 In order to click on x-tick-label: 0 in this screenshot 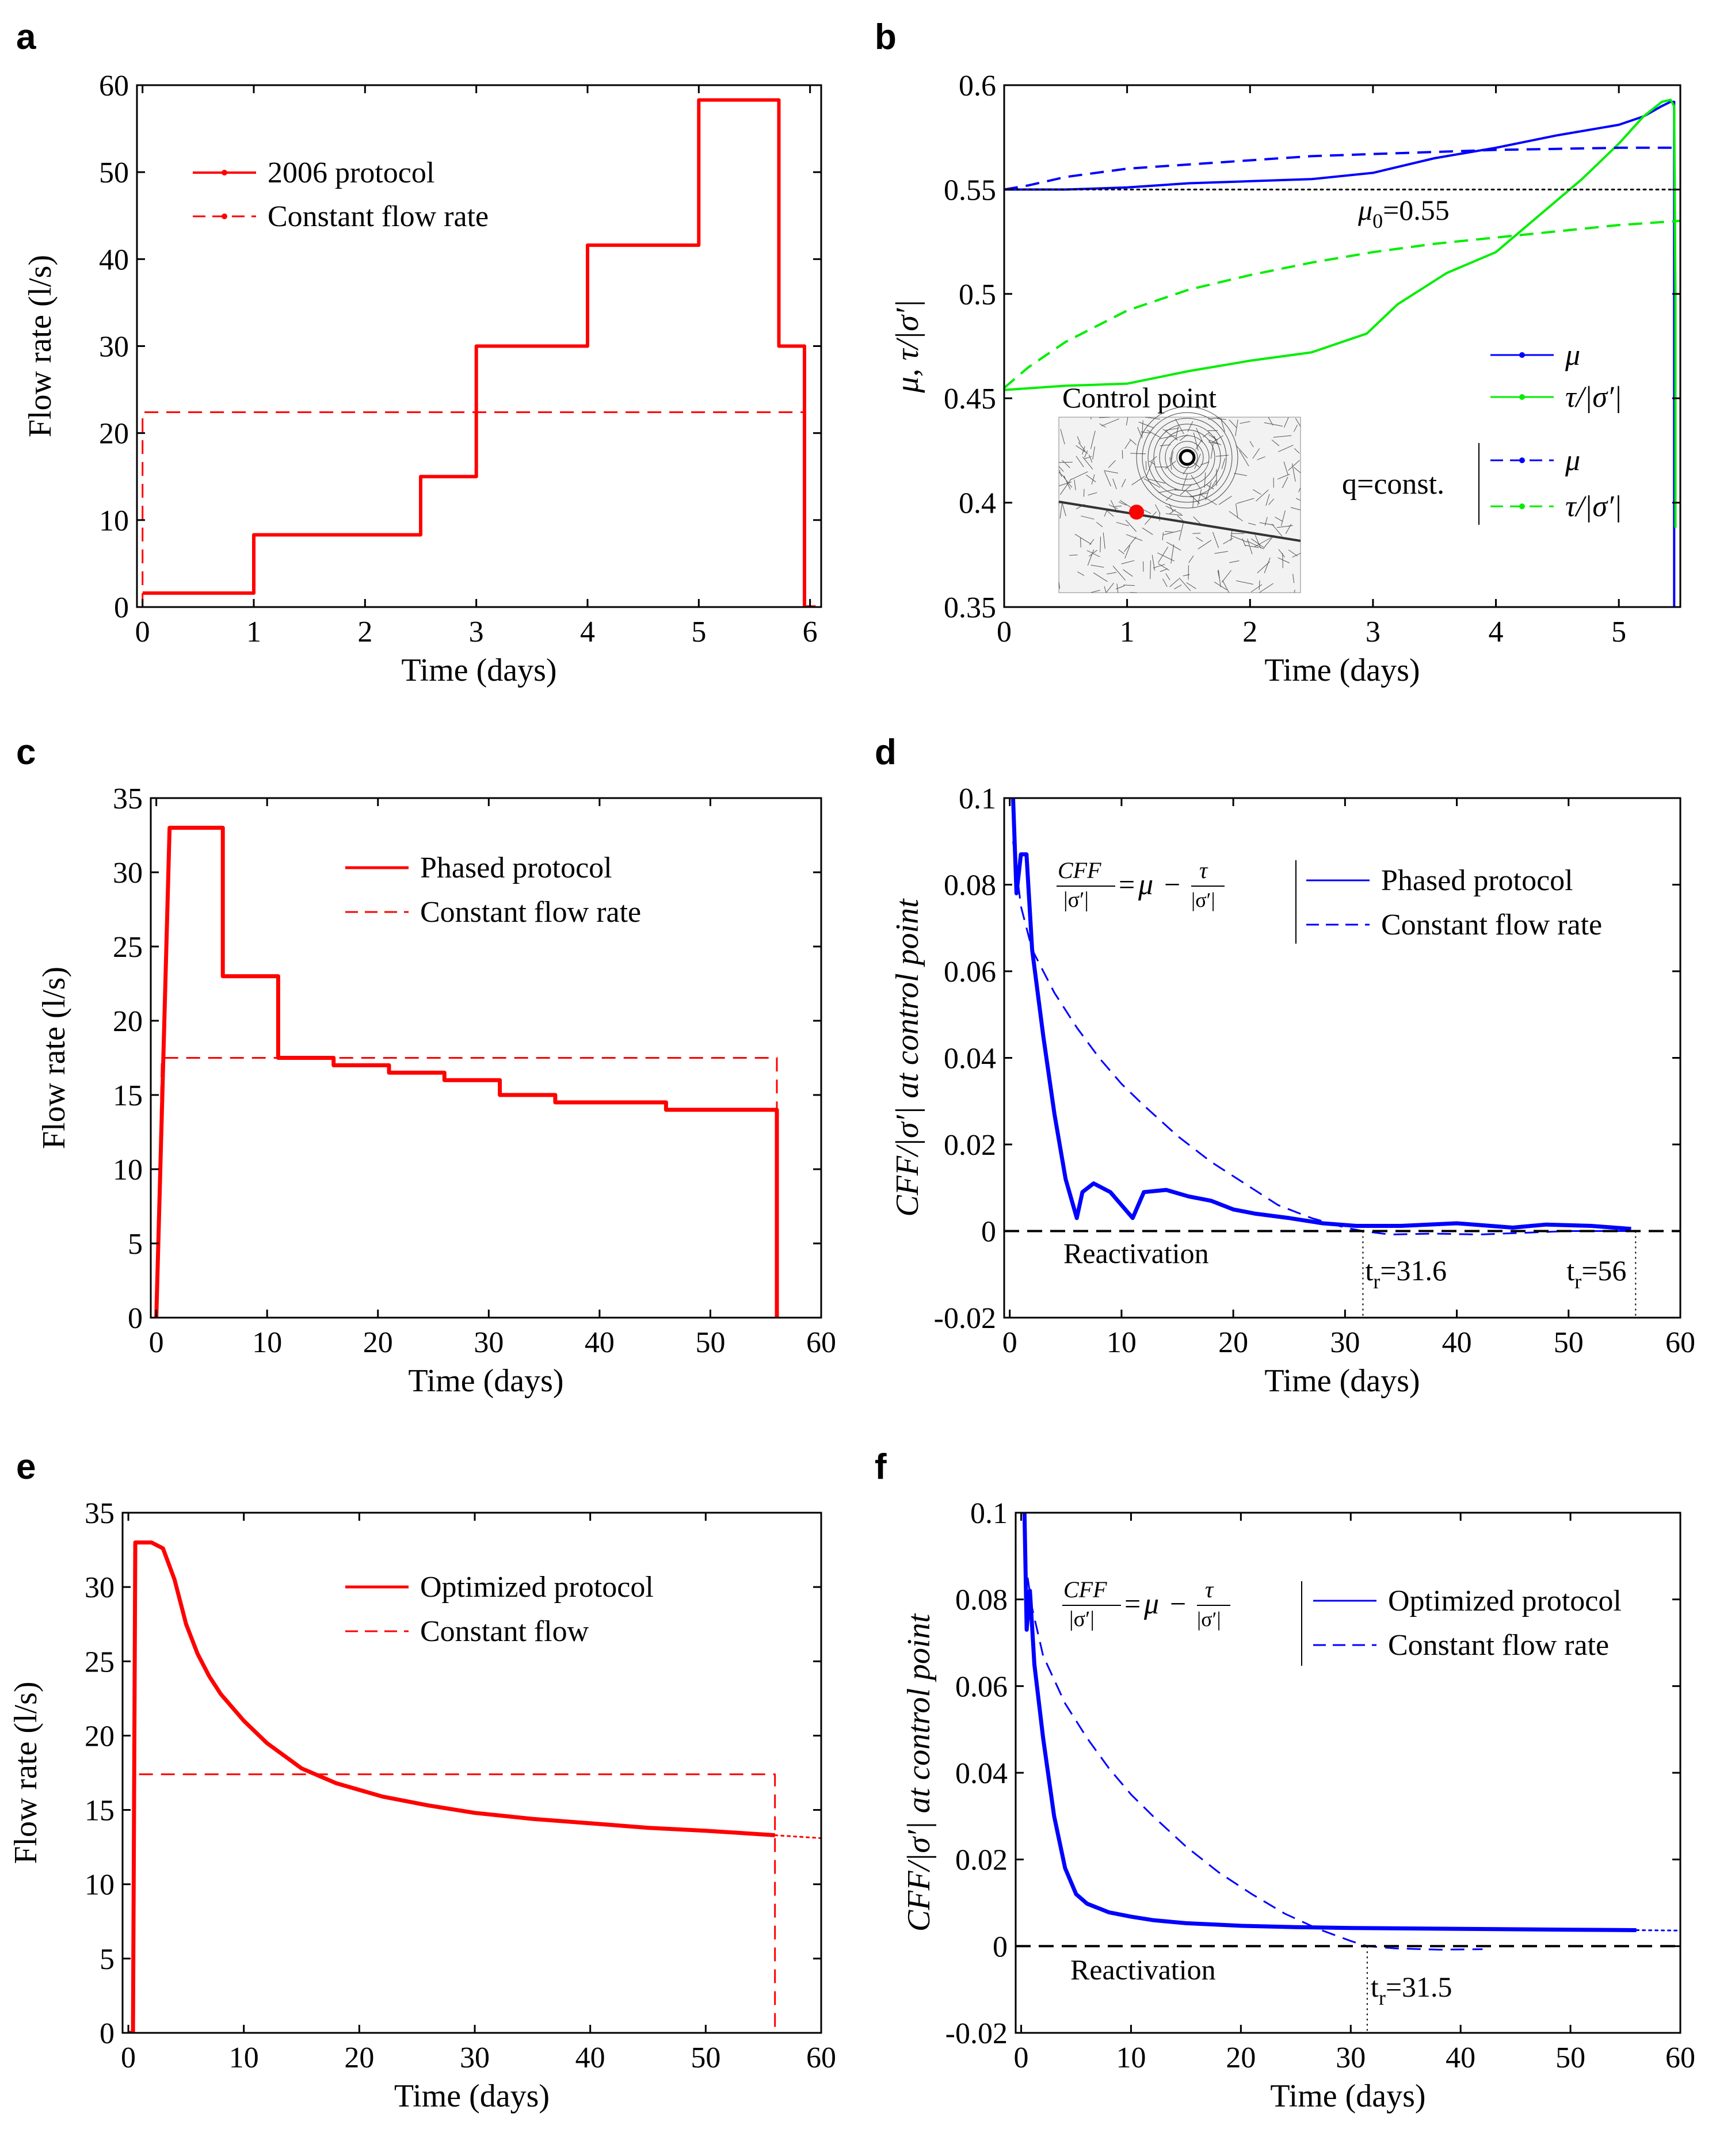, I will do `click(142, 632)`.